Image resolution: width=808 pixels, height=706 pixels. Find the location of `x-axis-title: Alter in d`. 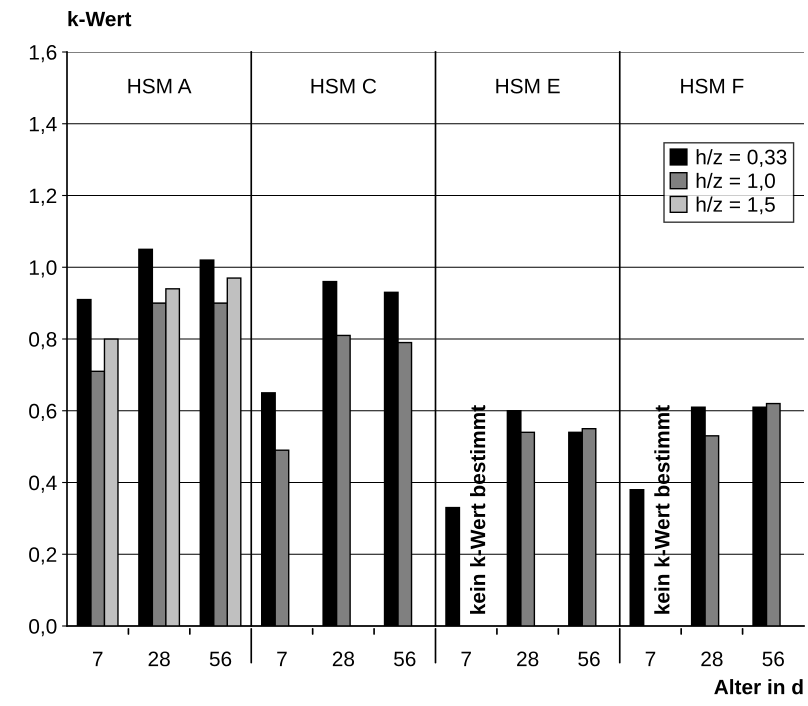

x-axis-title: Alter in d is located at coordinates (758, 686).